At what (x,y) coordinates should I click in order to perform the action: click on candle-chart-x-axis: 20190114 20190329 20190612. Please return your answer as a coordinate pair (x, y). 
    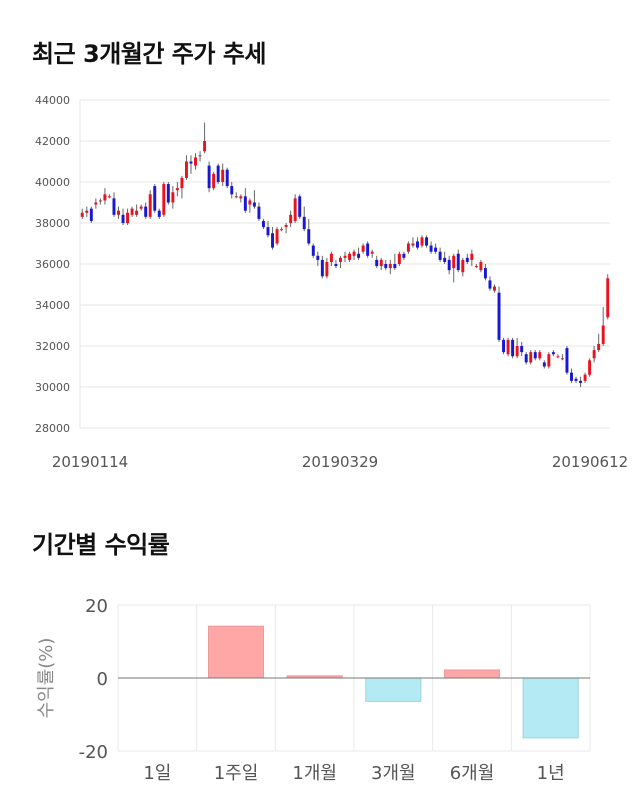
    Looking at the image, I should click on (340, 462).